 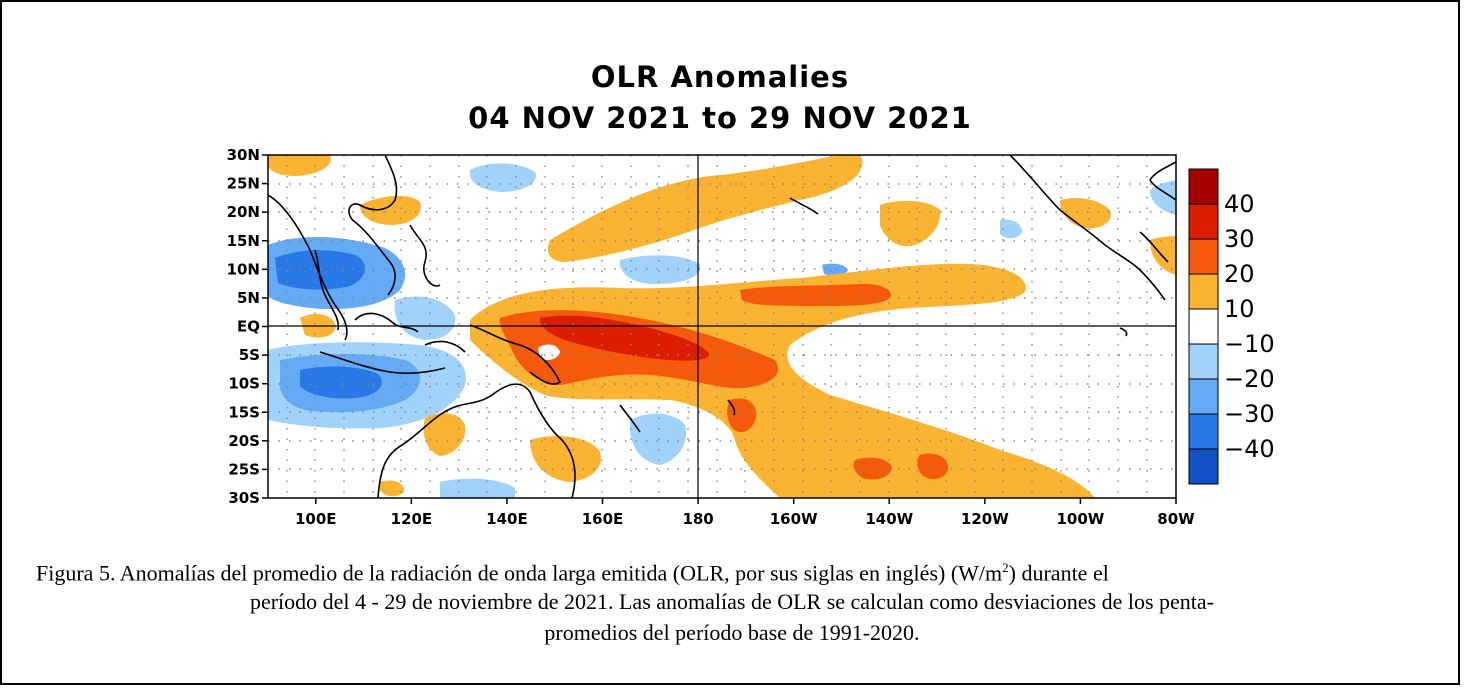 I want to click on x-tick-label: 120W, so click(x=985, y=519).